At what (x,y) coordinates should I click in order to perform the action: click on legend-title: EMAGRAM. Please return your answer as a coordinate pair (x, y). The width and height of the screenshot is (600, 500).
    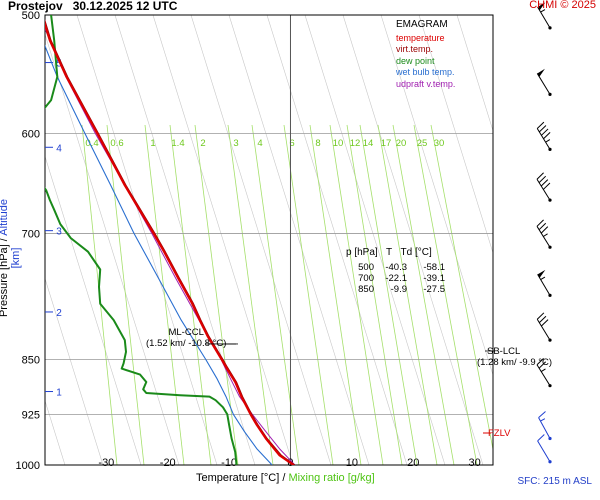
    Looking at the image, I should click on (422, 24).